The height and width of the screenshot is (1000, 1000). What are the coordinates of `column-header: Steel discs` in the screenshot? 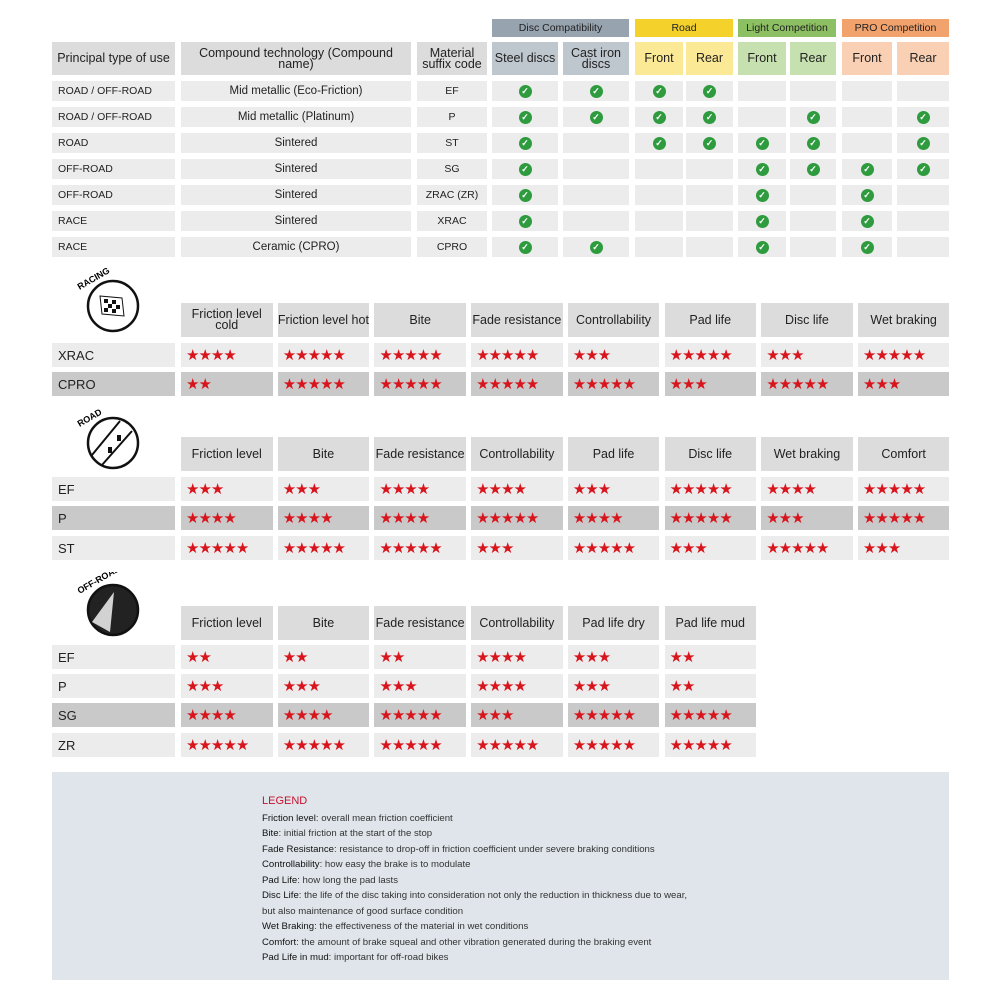 It's located at (525, 58).